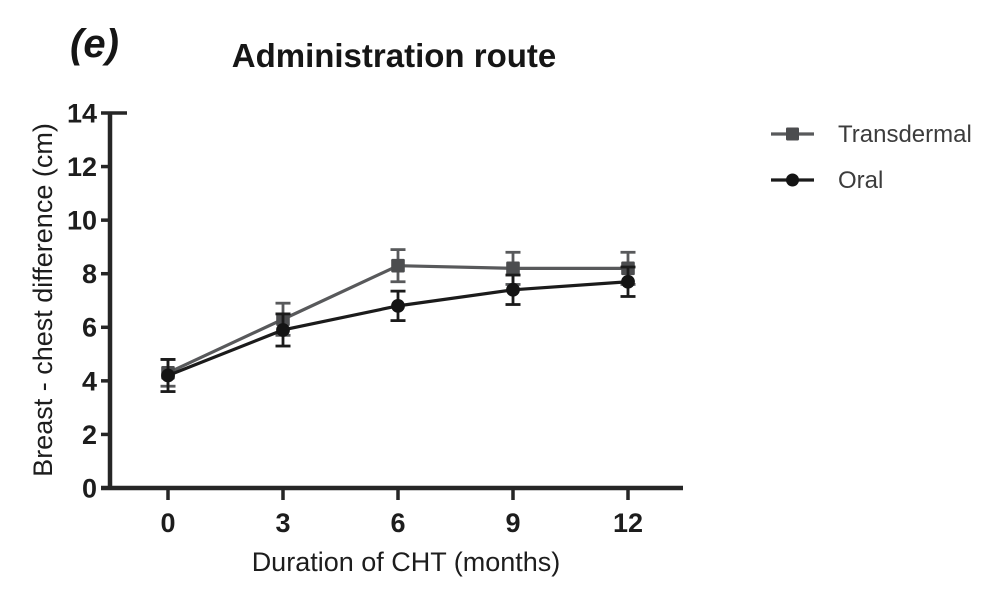 This screenshot has width=1008, height=613. I want to click on legend: Transdermal Oral, so click(871, 157).